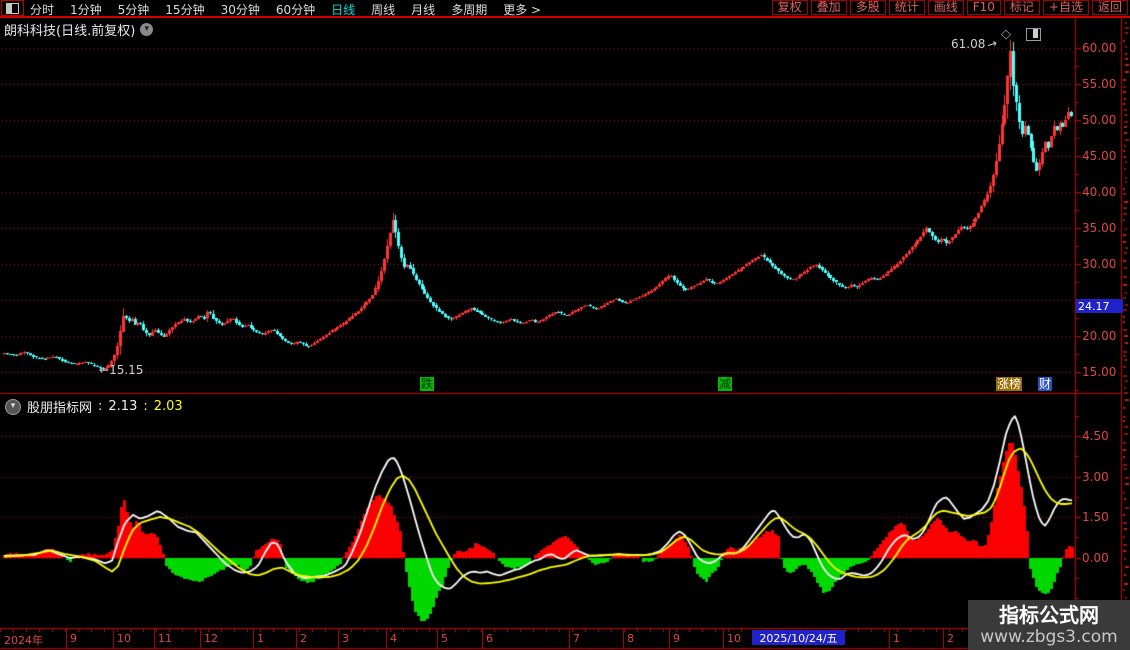 Image resolution: width=1130 pixels, height=650 pixels. What do you see at coordinates (1006, 34) in the screenshot?
I see `diamond-icon: ◇` at bounding box center [1006, 34].